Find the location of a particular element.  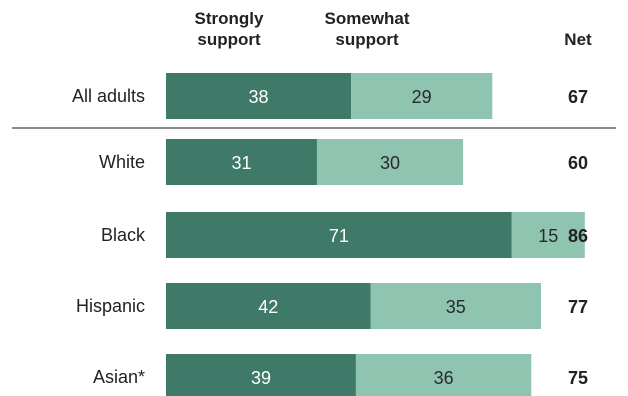

bar-value-somewhat: 29 is located at coordinates (422, 97).